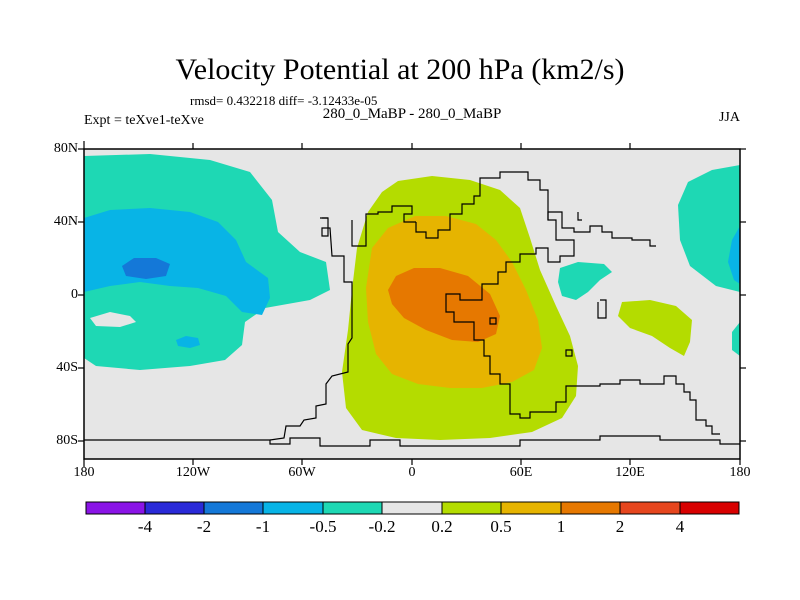 The width and height of the screenshot is (800, 600). Describe the element at coordinates (736, 339) in the screenshot. I see `contour-neg-02-east-lower` at that location.